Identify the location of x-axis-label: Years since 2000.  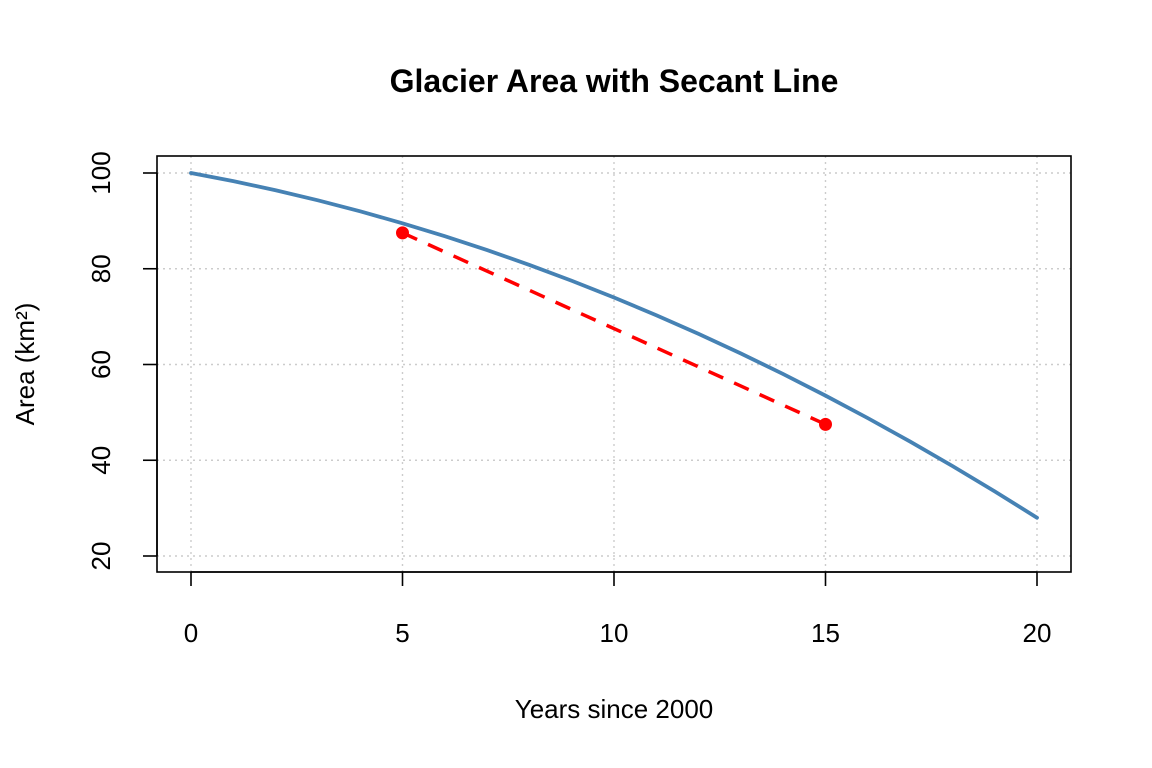
(614, 709).